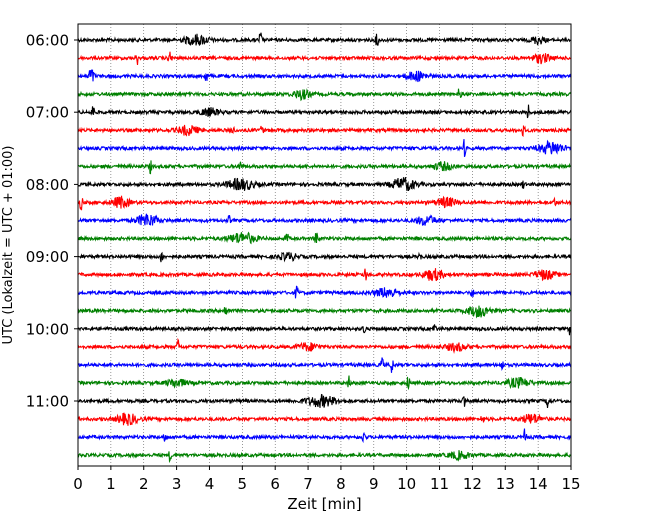 This screenshot has width=650, height=520. What do you see at coordinates (439, 484) in the screenshot?
I see `x-tick-label: 11` at bounding box center [439, 484].